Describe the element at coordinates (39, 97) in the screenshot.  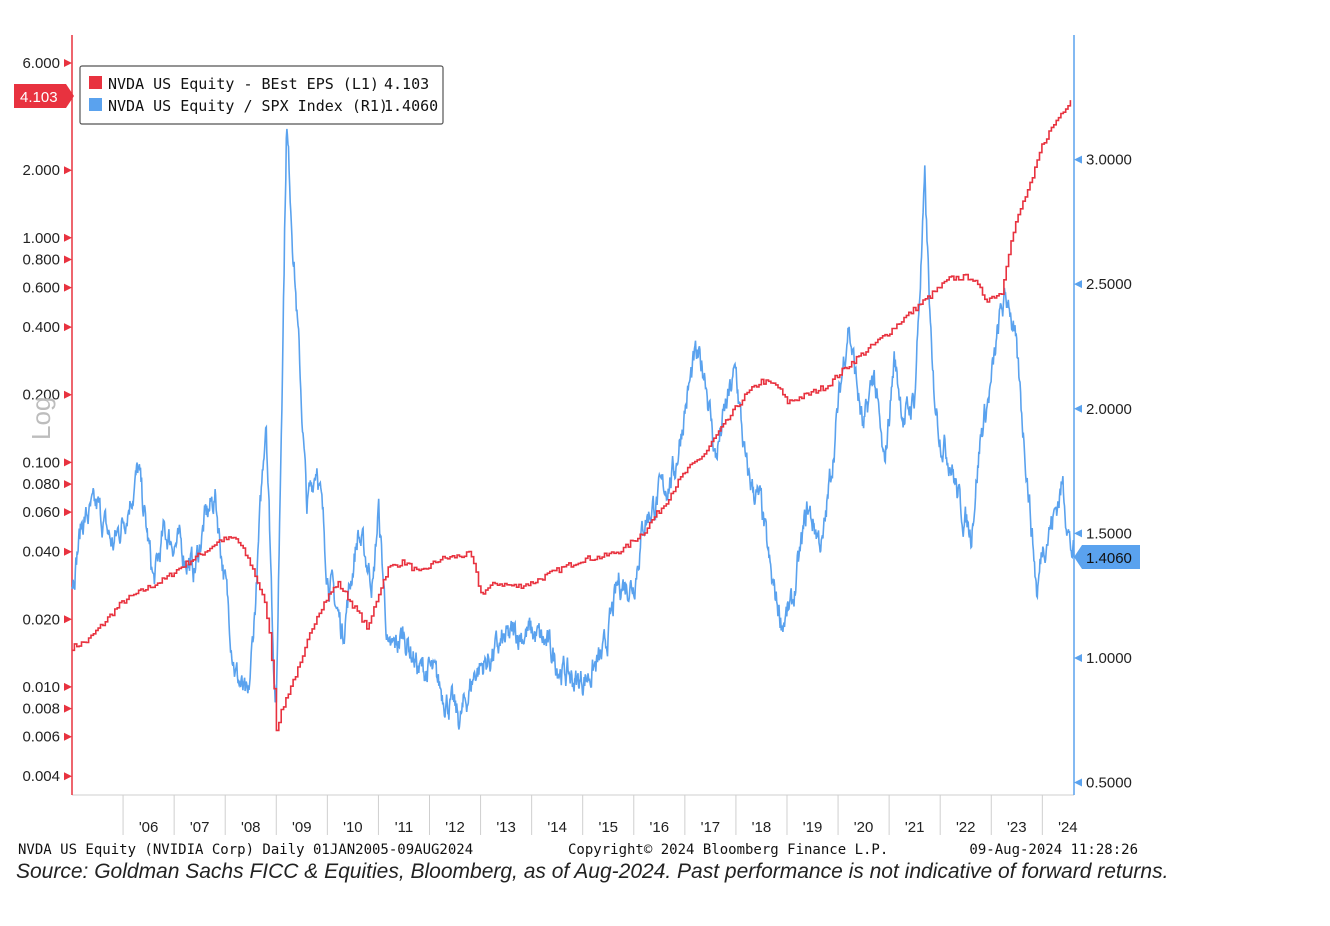
I see `svg-text: 4.103` at that location.